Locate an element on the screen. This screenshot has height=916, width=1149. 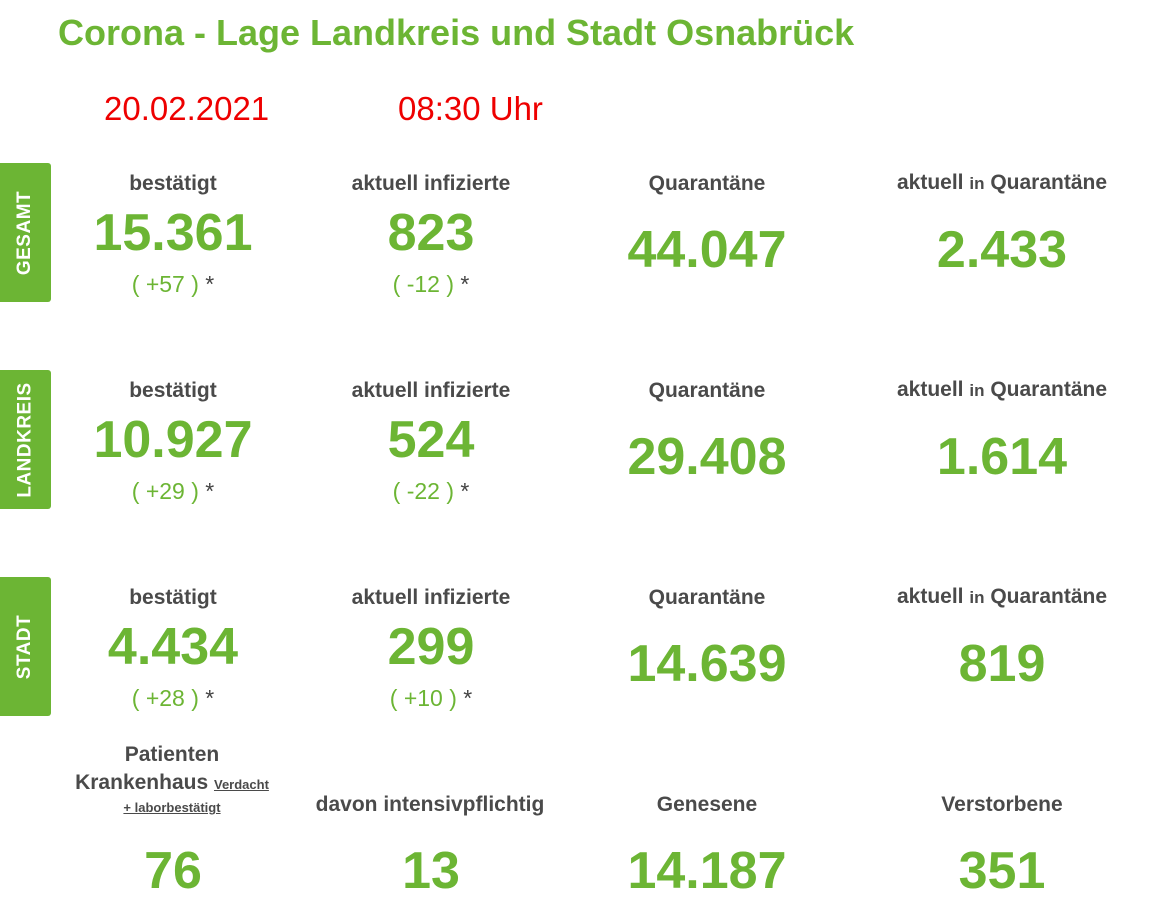
tab-landkreis: LANDKREIS is located at coordinates (25, 439).